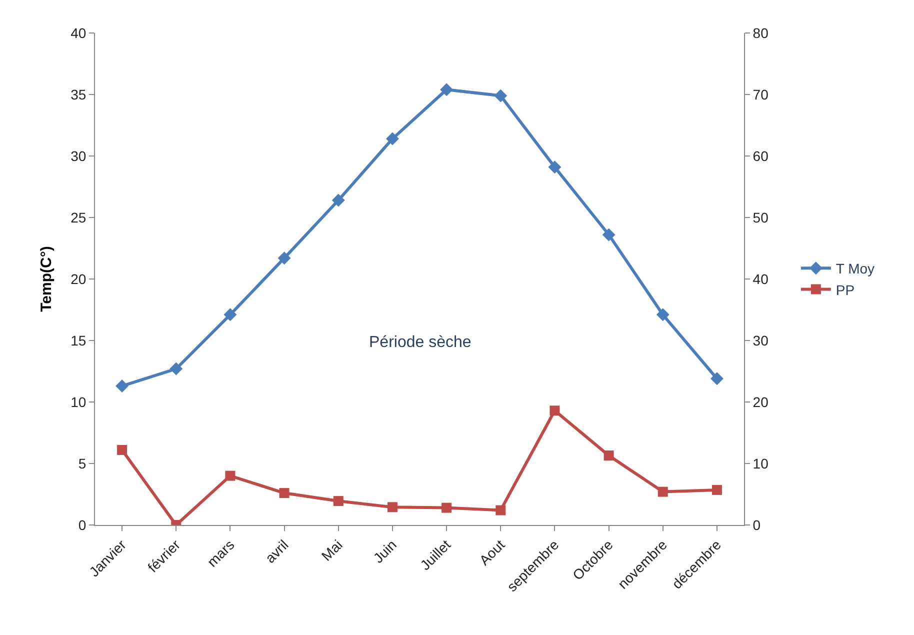 The width and height of the screenshot is (914, 635). I want to click on y-tick-label: 15, so click(78, 340).